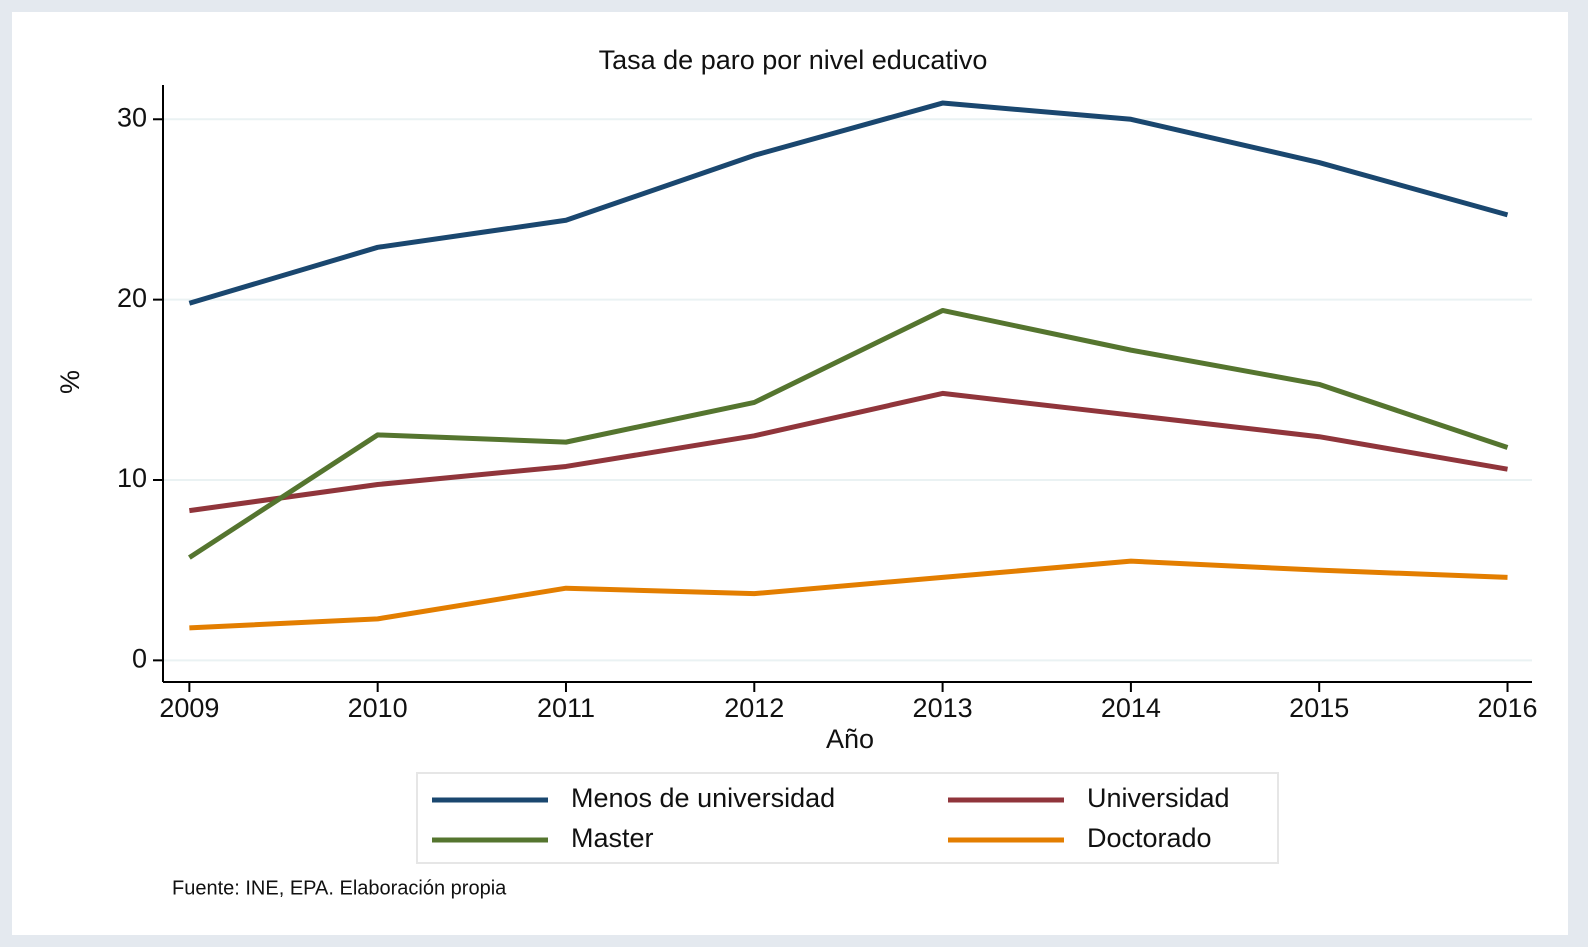 The height and width of the screenshot is (947, 1588). I want to click on legend-label: Universidad, so click(1158, 798).